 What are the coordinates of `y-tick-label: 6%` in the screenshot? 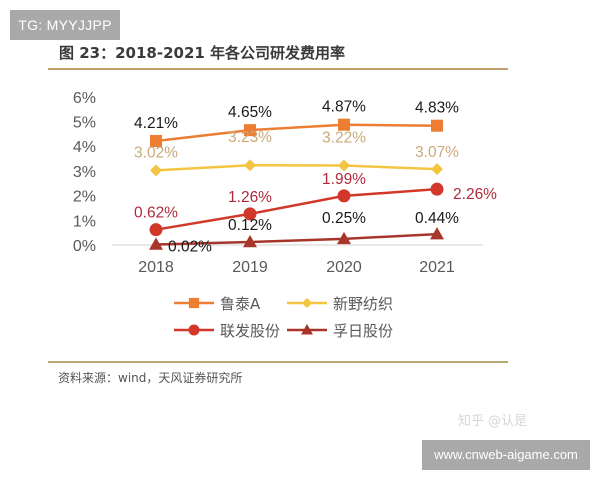 It's located at (84, 98).